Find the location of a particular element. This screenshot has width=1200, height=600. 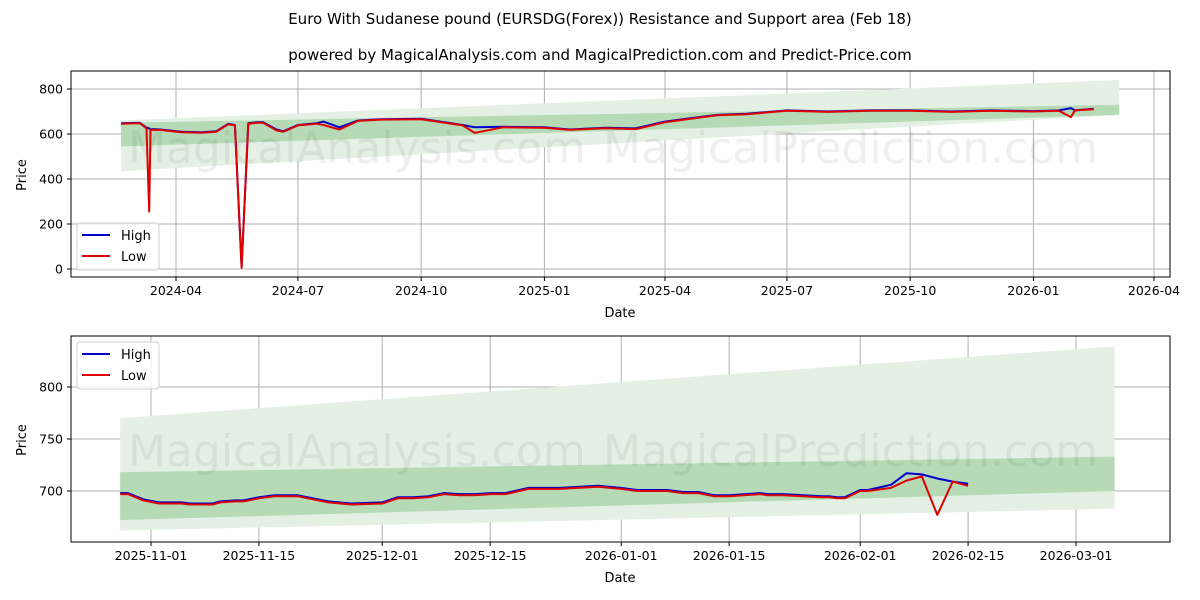

x-tick-label: 2026-01-15 is located at coordinates (729, 555).